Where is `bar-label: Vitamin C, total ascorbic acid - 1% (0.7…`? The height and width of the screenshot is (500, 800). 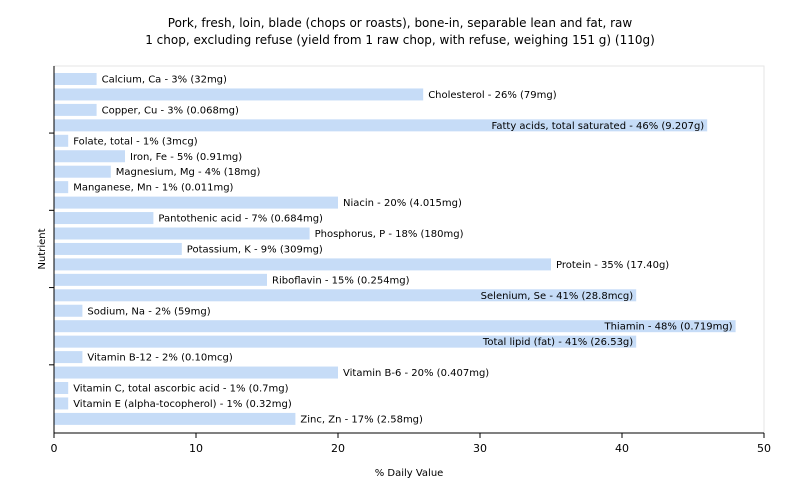
bar-label: Vitamin C, total ascorbic acid - 1% (0.7… is located at coordinates (180, 389).